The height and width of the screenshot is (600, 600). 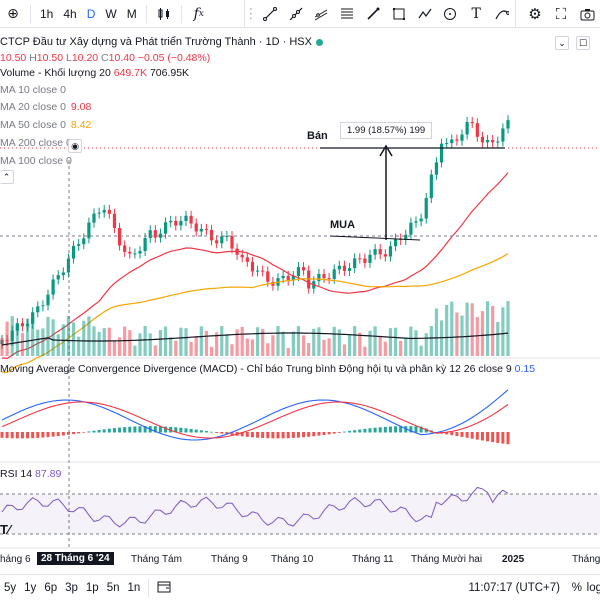 What do you see at coordinates (321, 14) in the screenshot?
I see `parallel-channel-icon` at bounding box center [321, 14].